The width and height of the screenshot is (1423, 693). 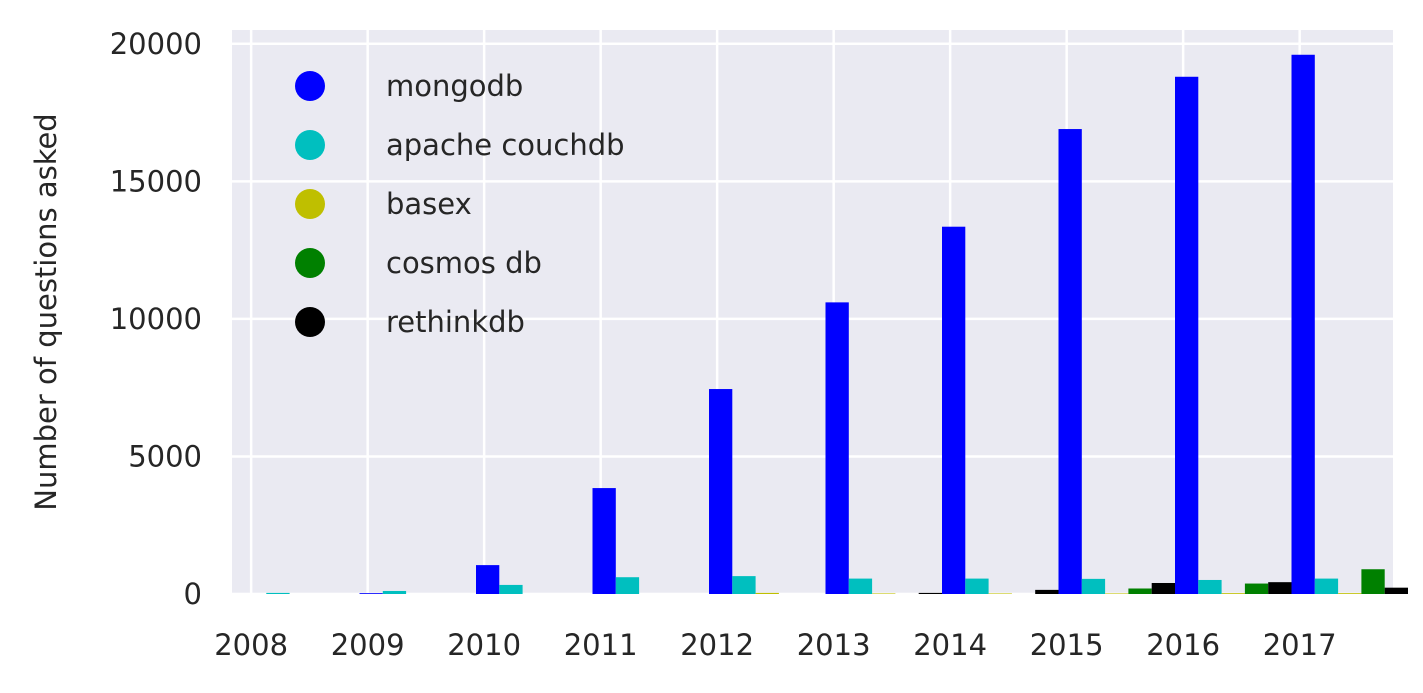 I want to click on legend-label: mongodb, so click(x=454, y=86).